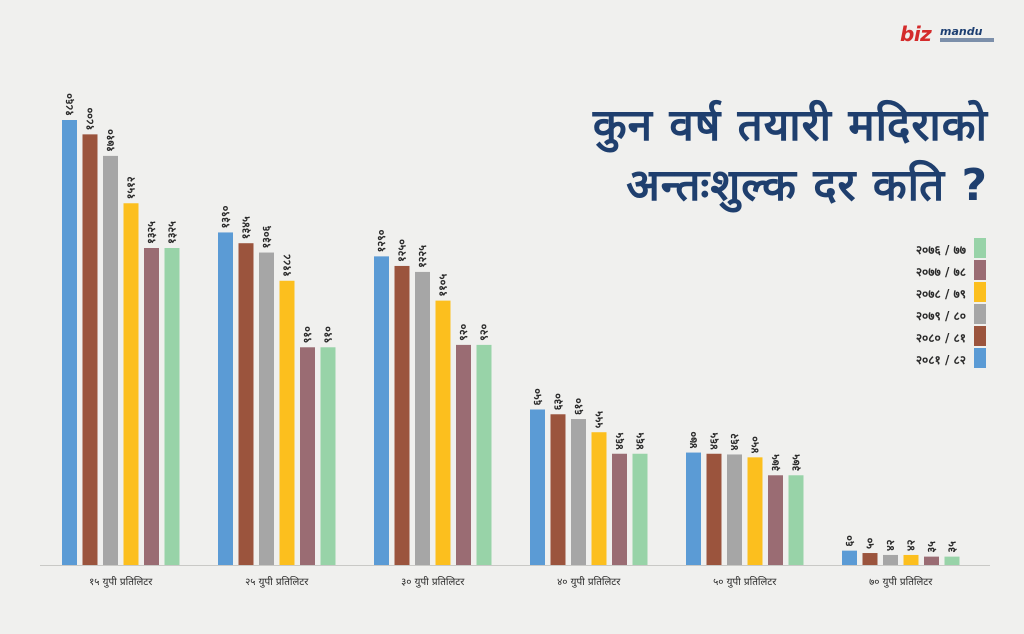  What do you see at coordinates (121, 582) in the screenshot?
I see `category-label: १५ युपी प्रतिलिटर` at bounding box center [121, 582].